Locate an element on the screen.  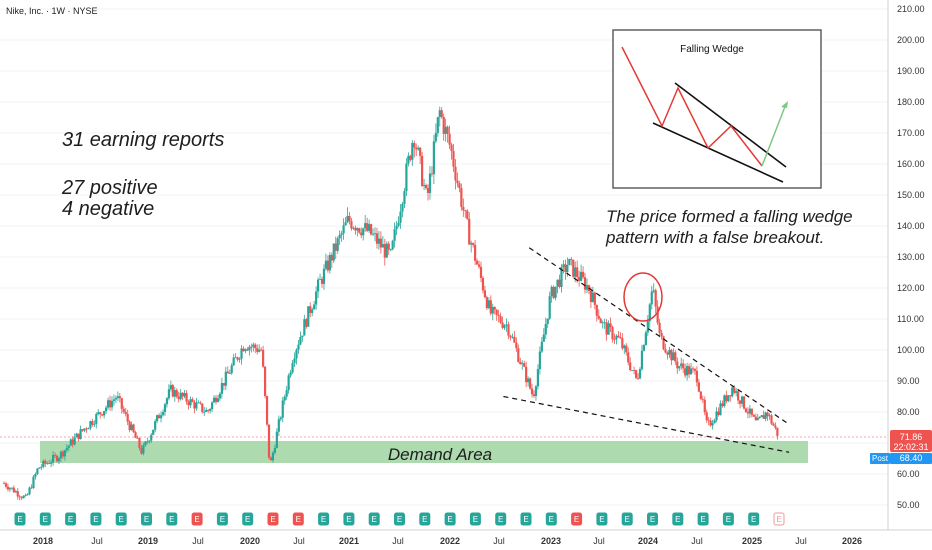
inset-price-zigzag is located at coordinates (692, 106).